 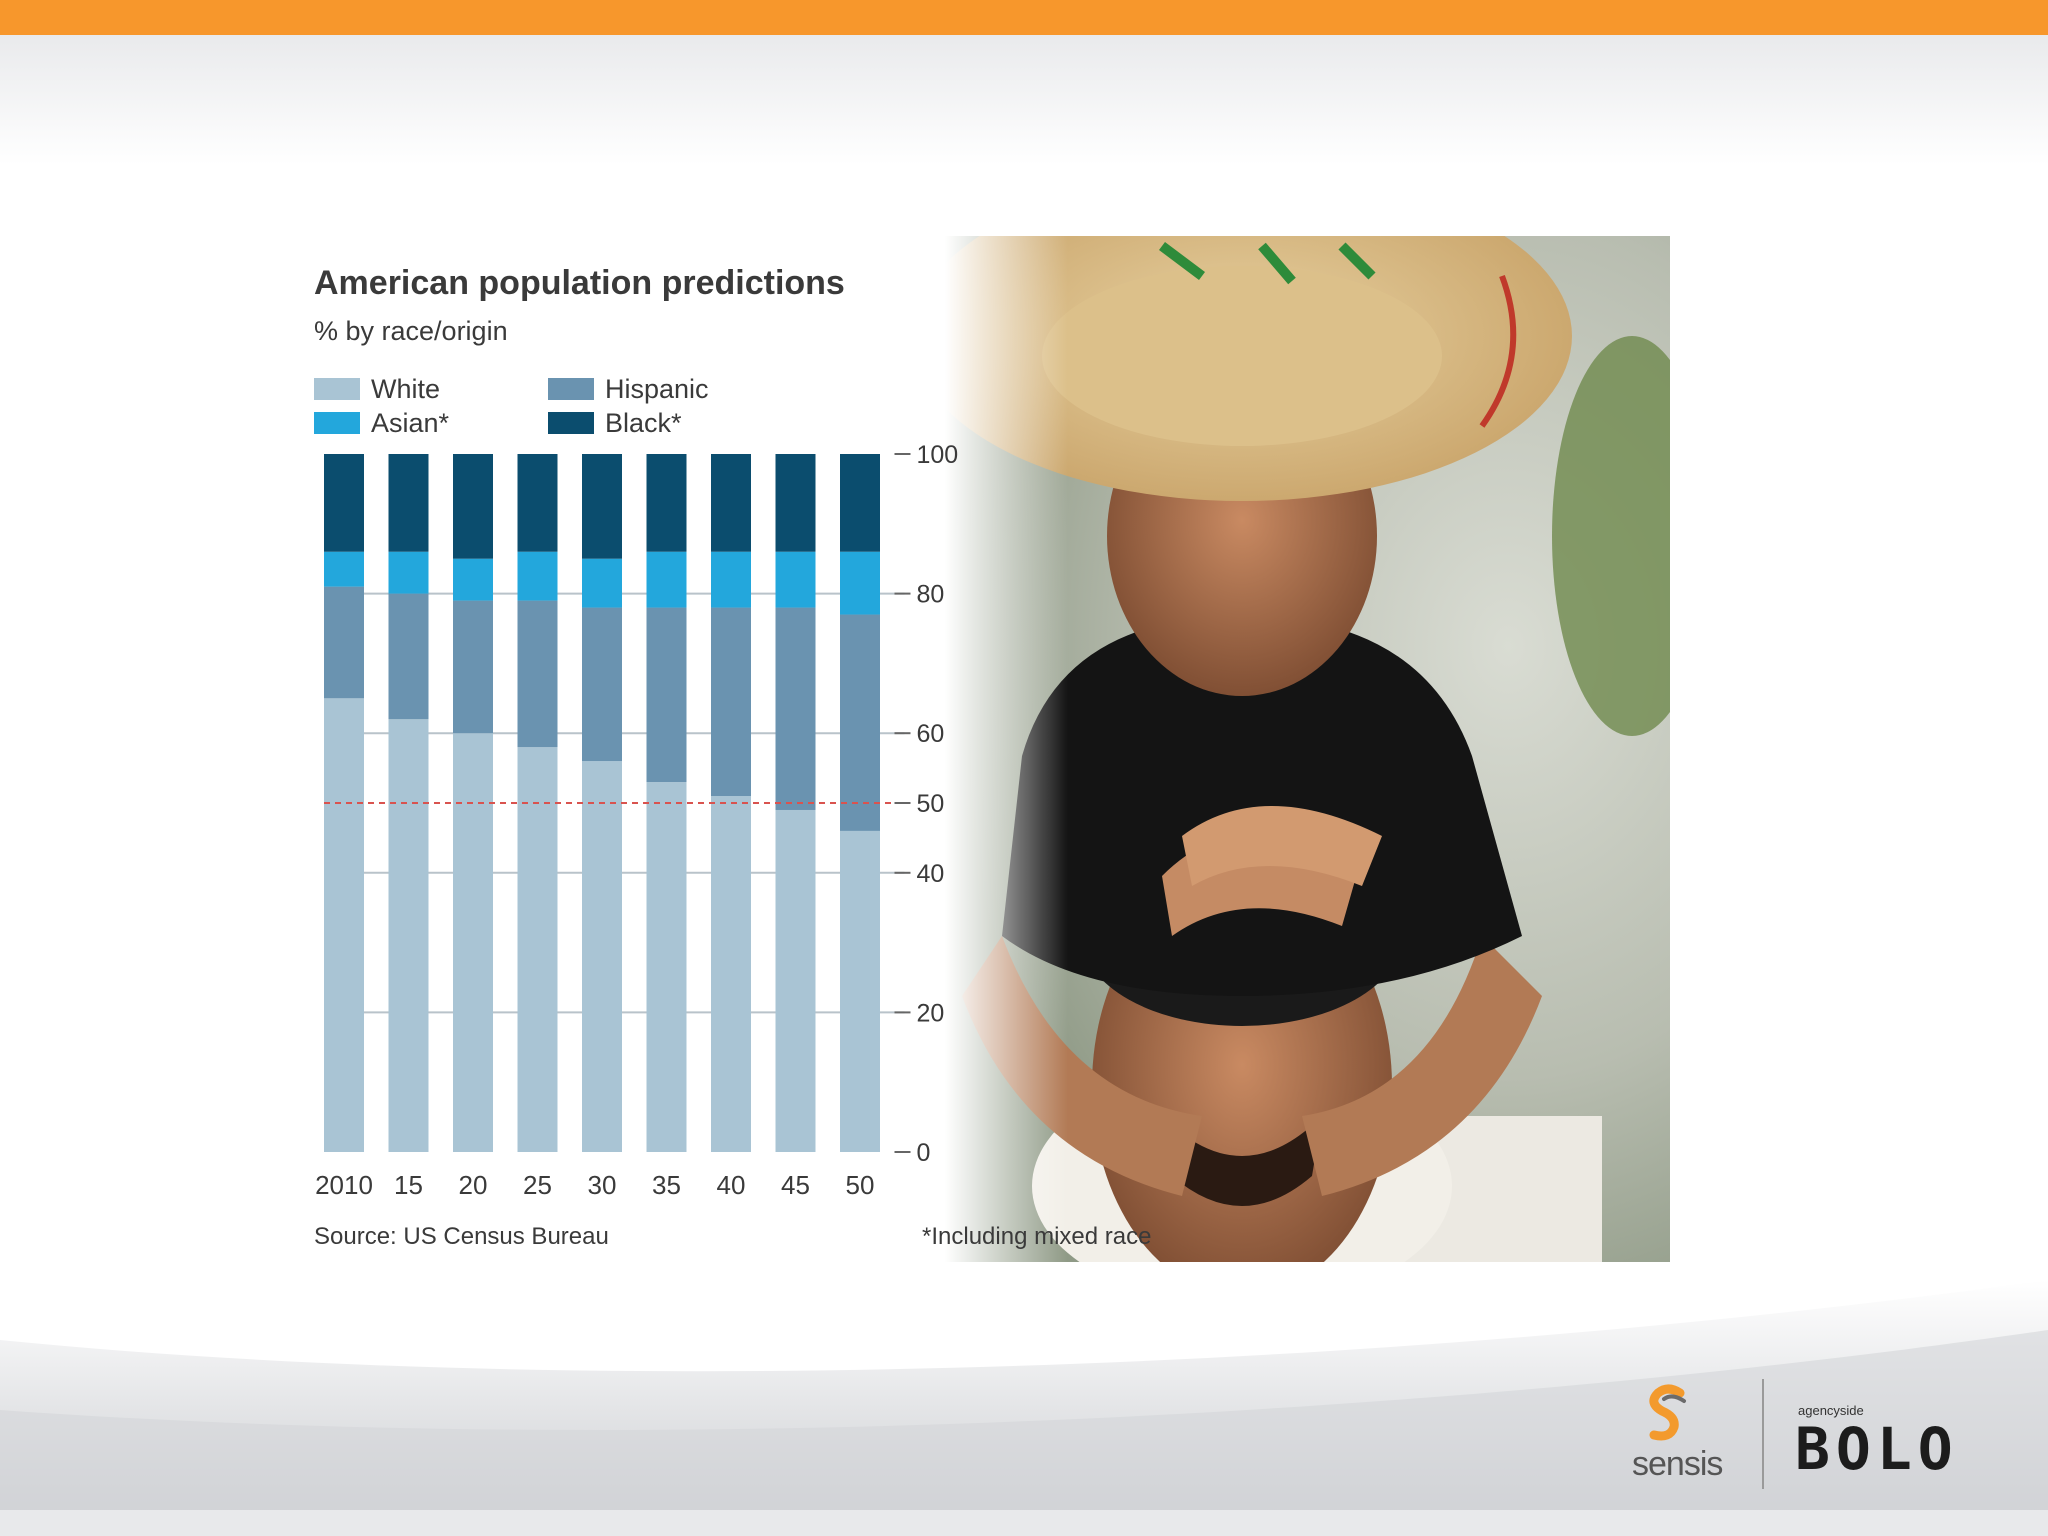 I want to click on y-tick-label: 0, so click(x=924, y=1153).